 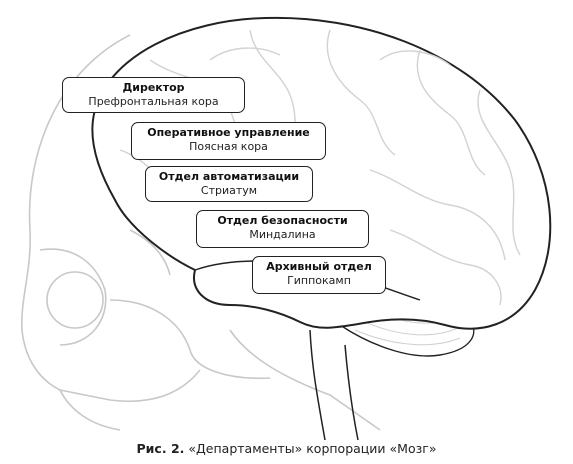 What do you see at coordinates (229, 190) in the screenshot?
I see `label-automation-department-subtitle: Стриатум` at bounding box center [229, 190].